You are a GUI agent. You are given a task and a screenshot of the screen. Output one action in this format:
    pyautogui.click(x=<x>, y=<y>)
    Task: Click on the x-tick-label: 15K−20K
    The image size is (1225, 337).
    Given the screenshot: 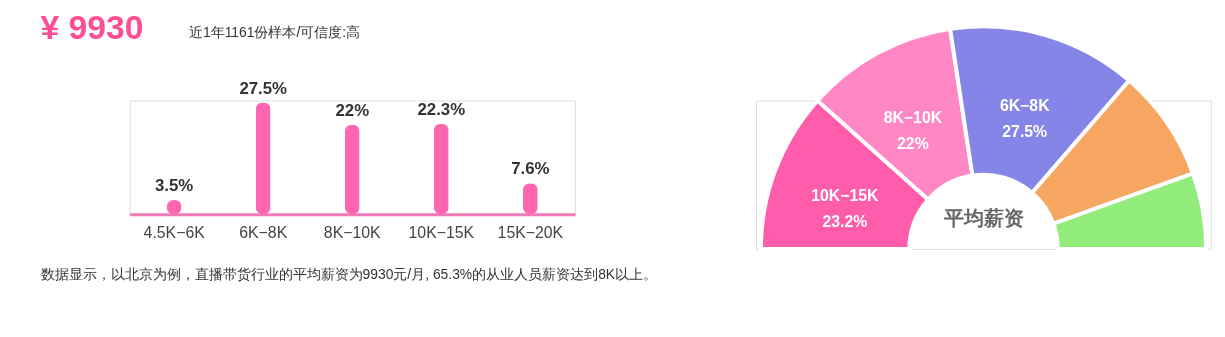 What is the action you would take?
    pyautogui.click(x=530, y=232)
    